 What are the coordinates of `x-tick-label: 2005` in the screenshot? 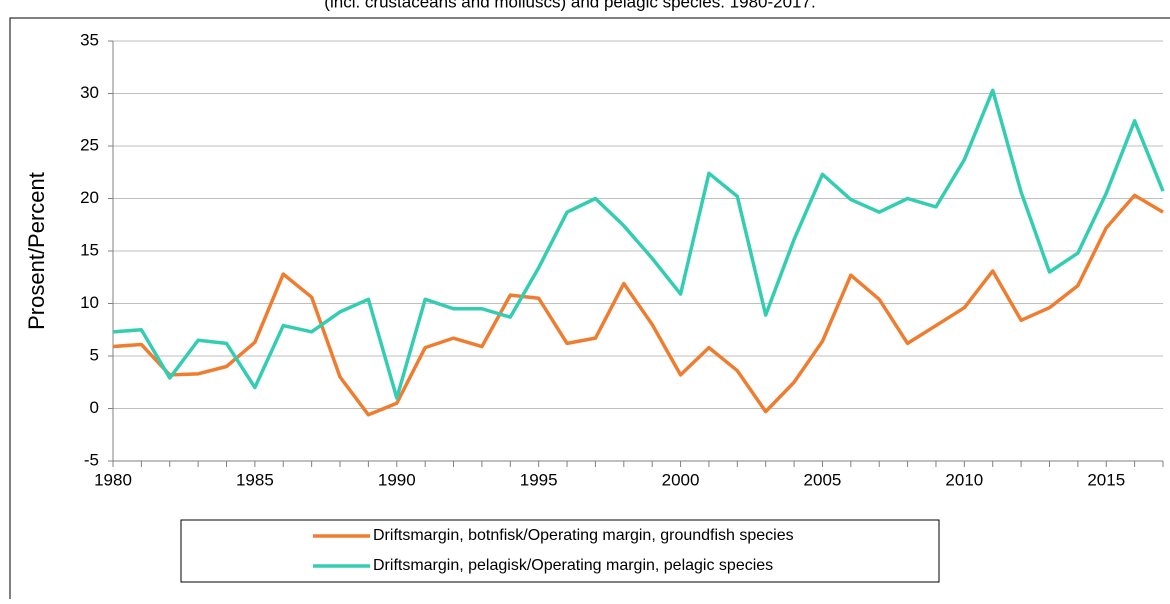 It's located at (823, 479).